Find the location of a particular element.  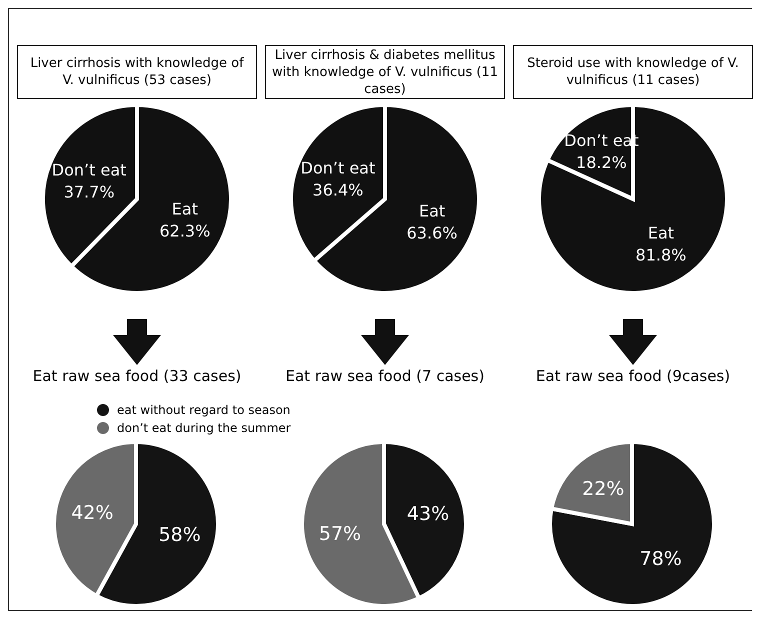

data-label: 42% is located at coordinates (92, 513).